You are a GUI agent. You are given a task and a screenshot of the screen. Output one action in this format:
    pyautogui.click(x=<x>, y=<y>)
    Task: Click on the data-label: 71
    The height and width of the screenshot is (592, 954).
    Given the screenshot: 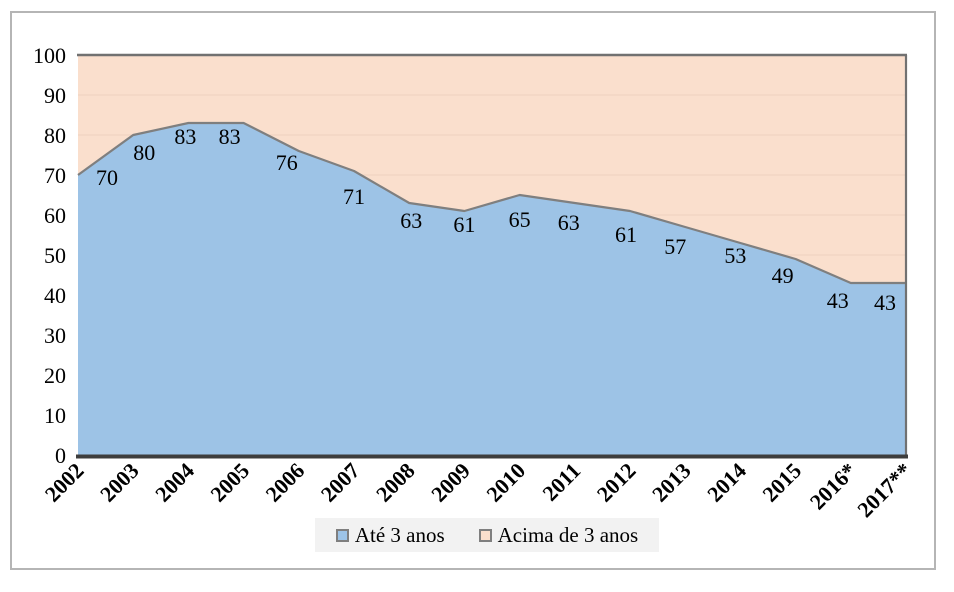 What is the action you would take?
    pyautogui.click(x=354, y=196)
    